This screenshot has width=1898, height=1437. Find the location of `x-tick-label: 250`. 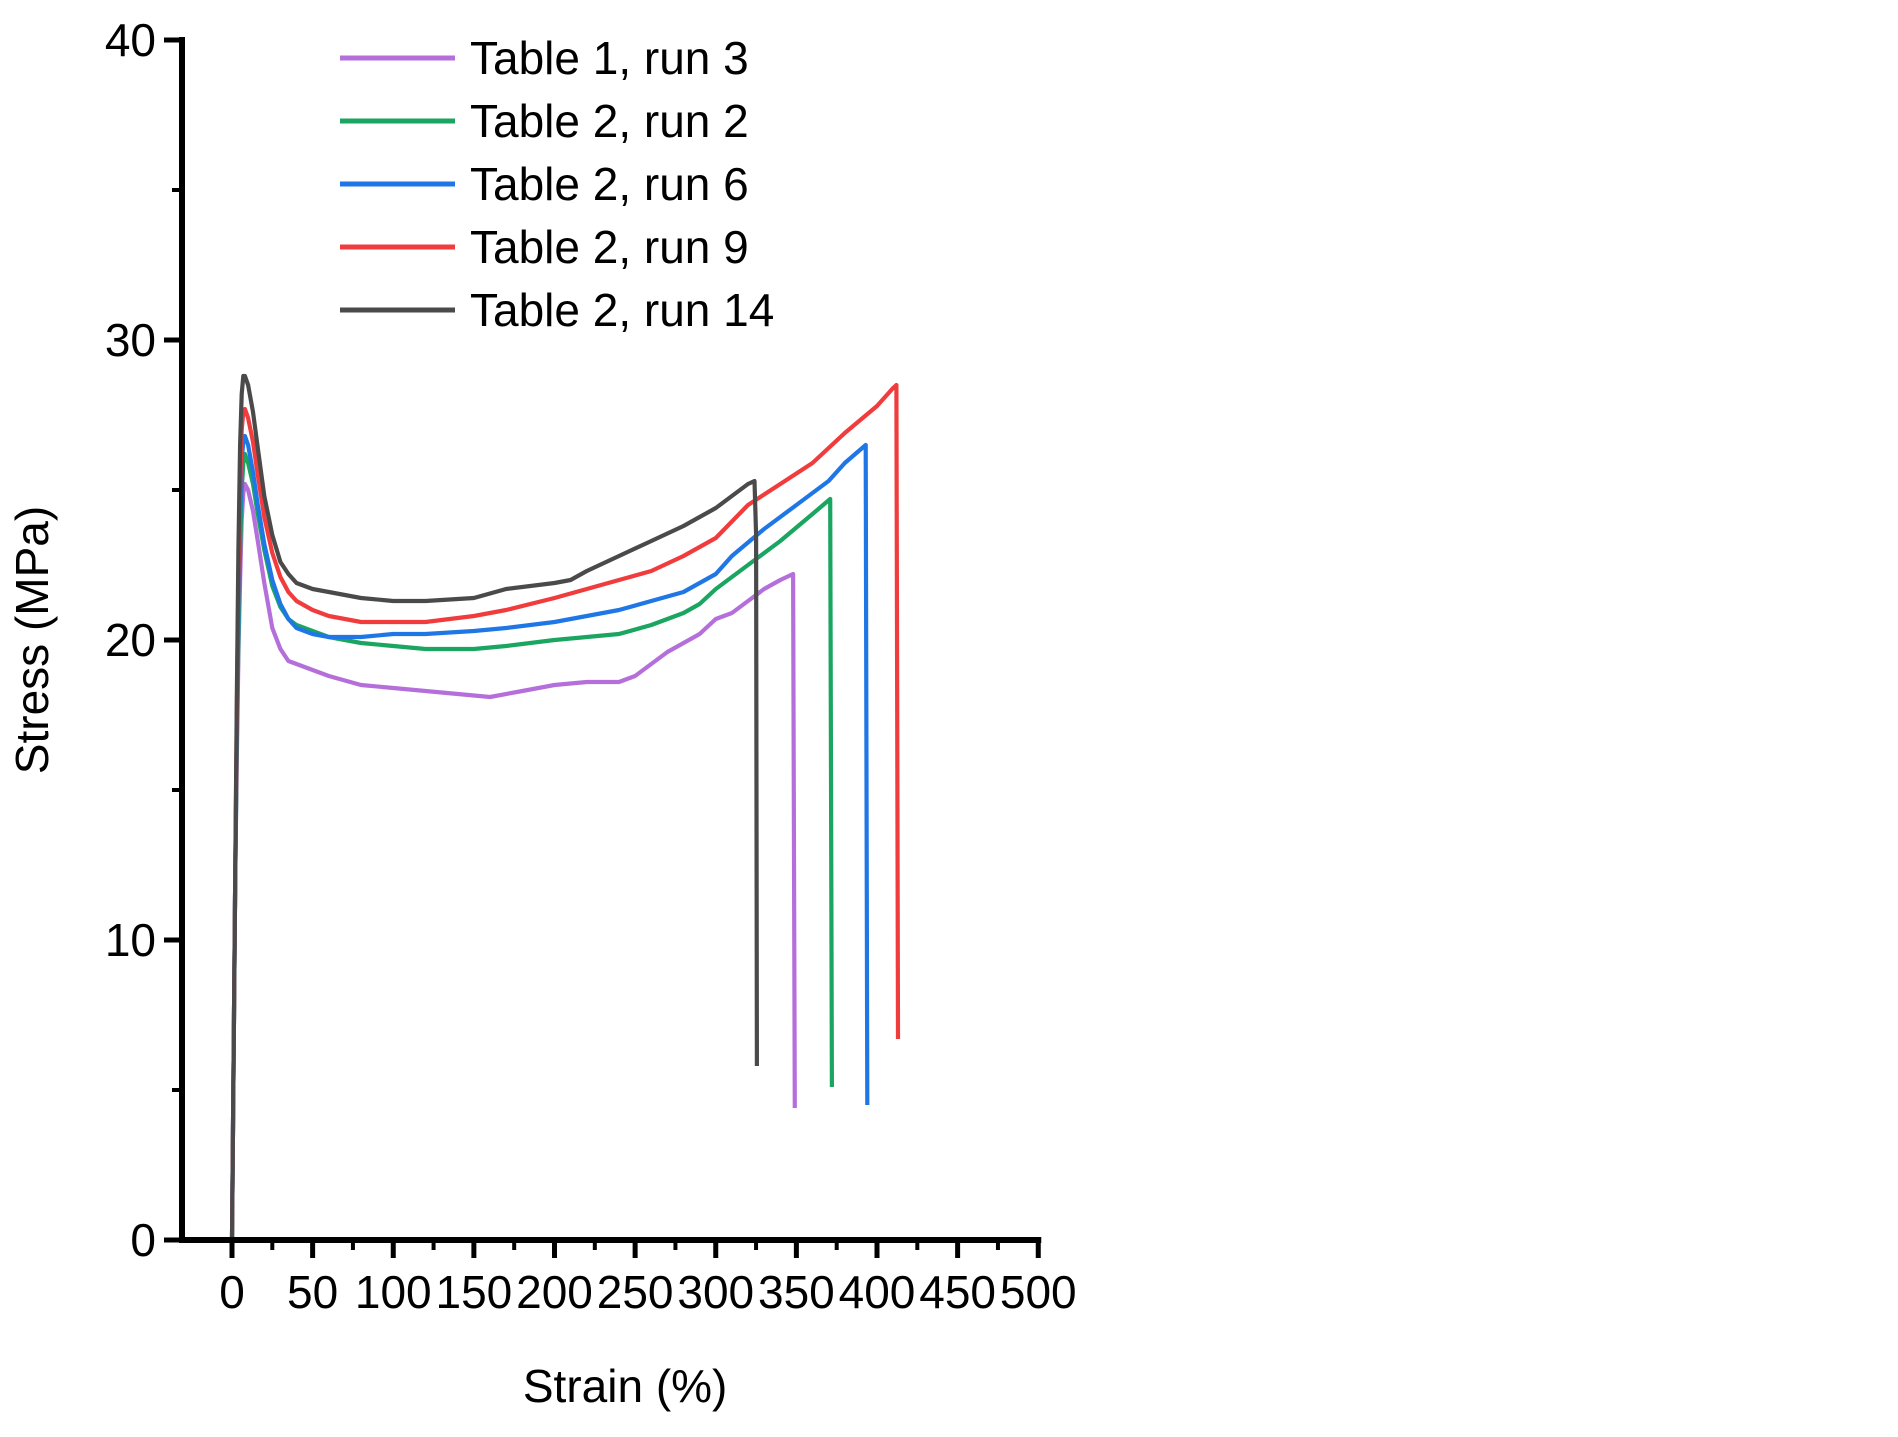

x-tick-label: 250 is located at coordinates (635, 1292).